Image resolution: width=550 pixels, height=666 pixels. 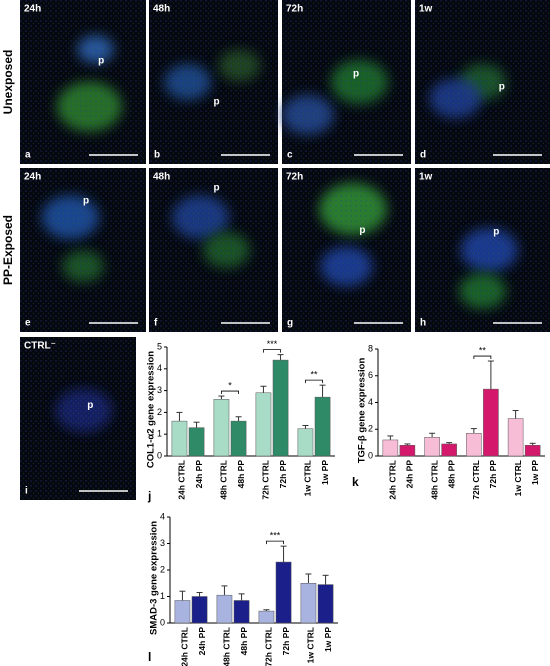 I want to click on micrograph-panel: 72h p c, so click(x=346, y=82).